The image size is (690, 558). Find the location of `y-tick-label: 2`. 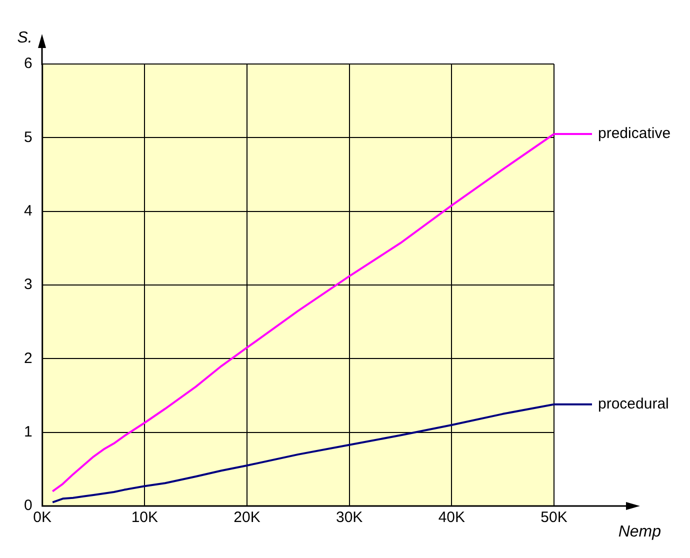

y-tick-label: 2 is located at coordinates (28, 358).